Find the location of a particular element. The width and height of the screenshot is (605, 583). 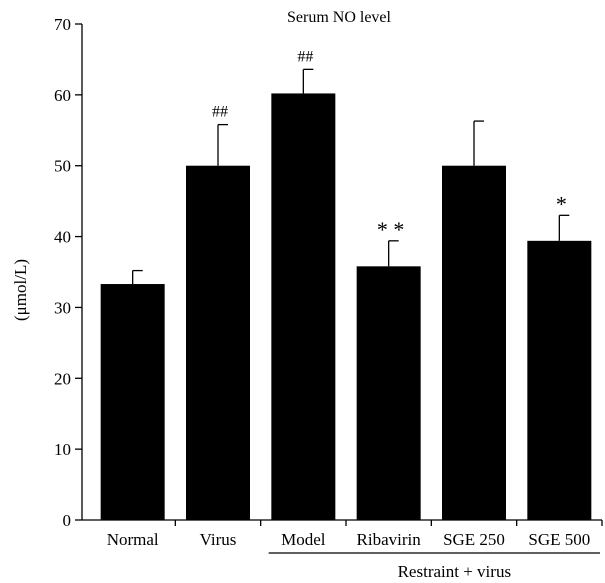

x-axis: Normal Virus Model Ribavirin SGE 250 SGE 500 is located at coordinates (342, 534).